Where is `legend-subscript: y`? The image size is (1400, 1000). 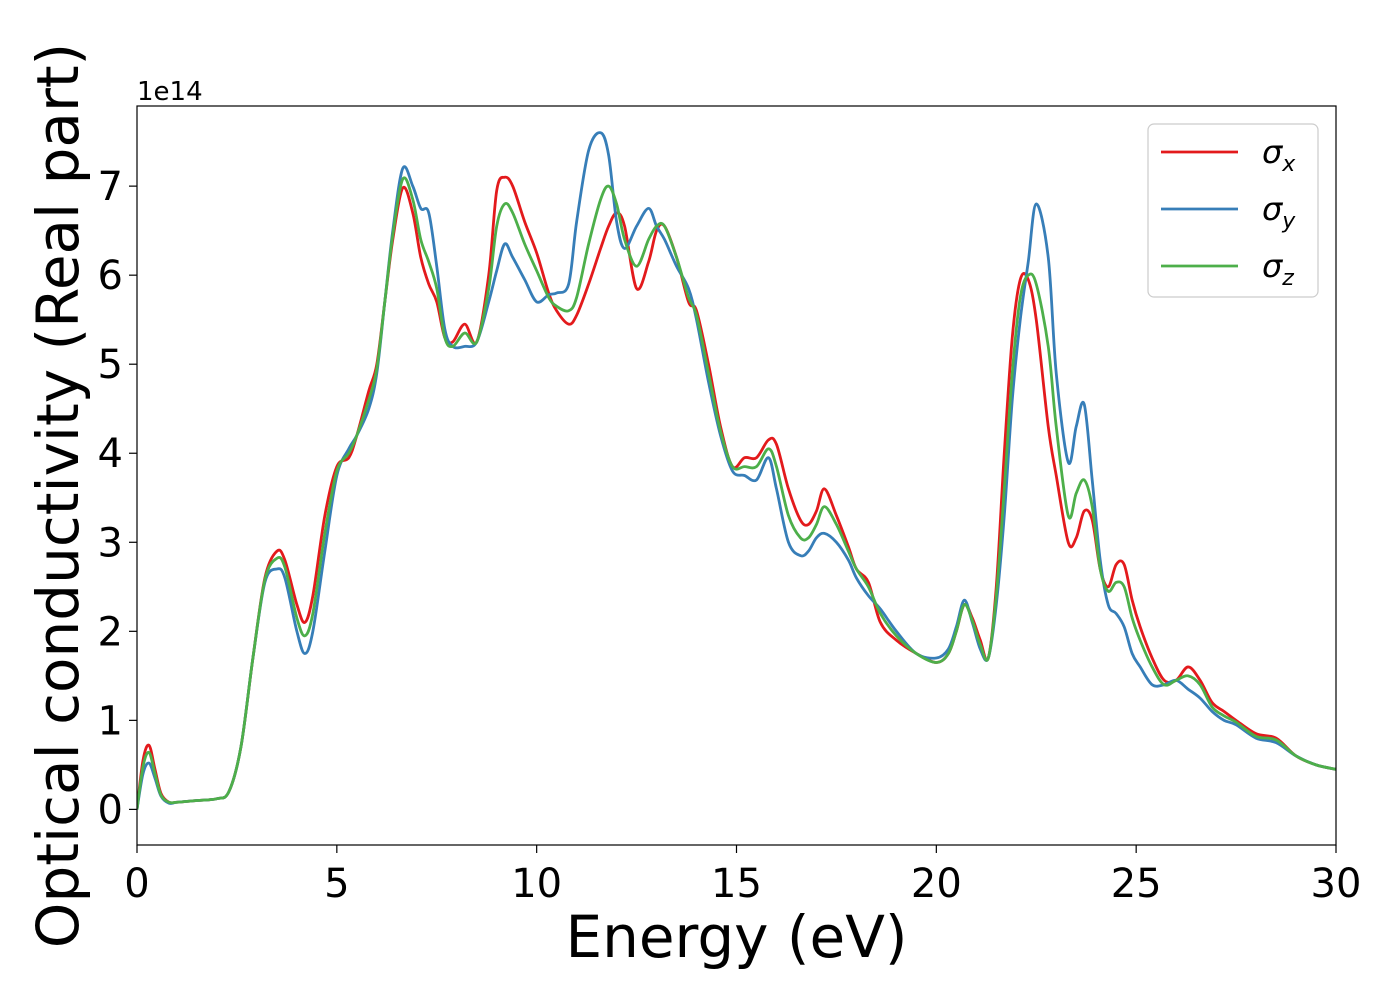
legend-subscript: y is located at coordinates (1288, 221).